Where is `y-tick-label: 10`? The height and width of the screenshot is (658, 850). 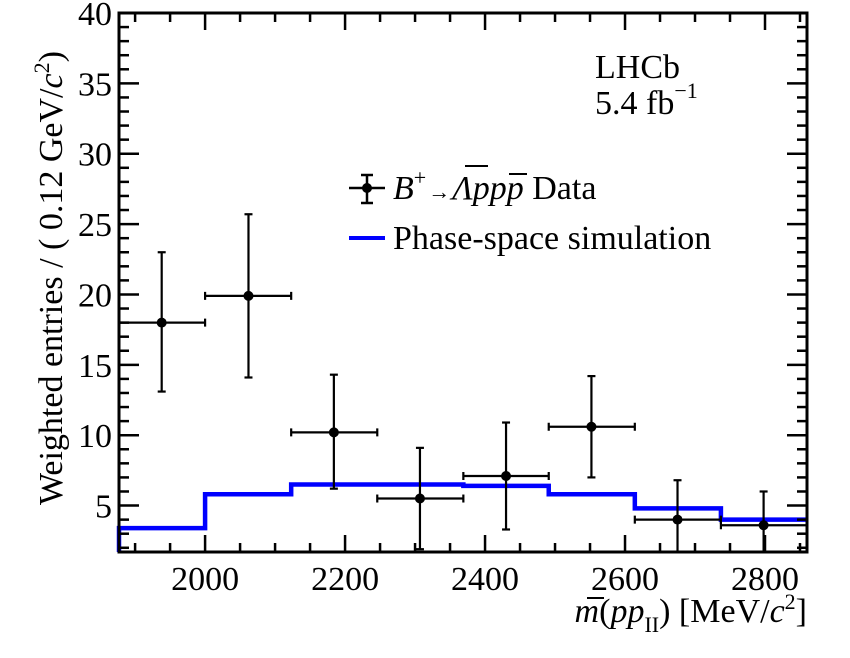 y-tick-label: 10 is located at coordinates (95, 436).